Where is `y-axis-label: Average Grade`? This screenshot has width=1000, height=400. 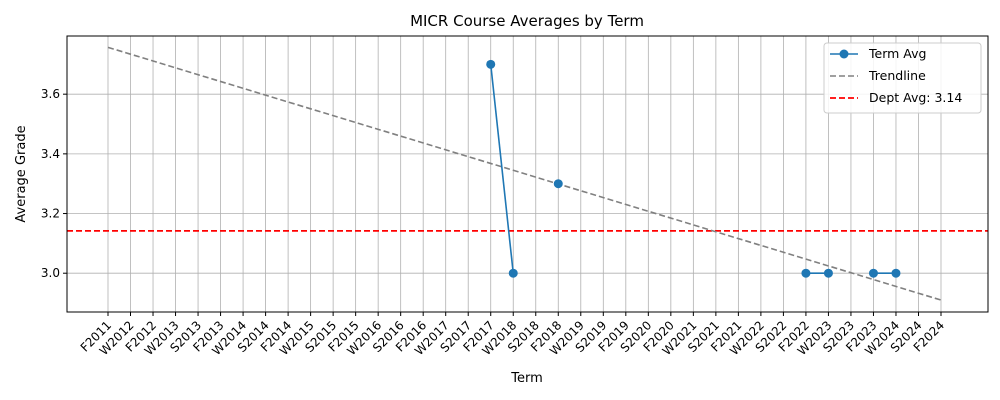 y-axis-label: Average Grade is located at coordinates (21, 173).